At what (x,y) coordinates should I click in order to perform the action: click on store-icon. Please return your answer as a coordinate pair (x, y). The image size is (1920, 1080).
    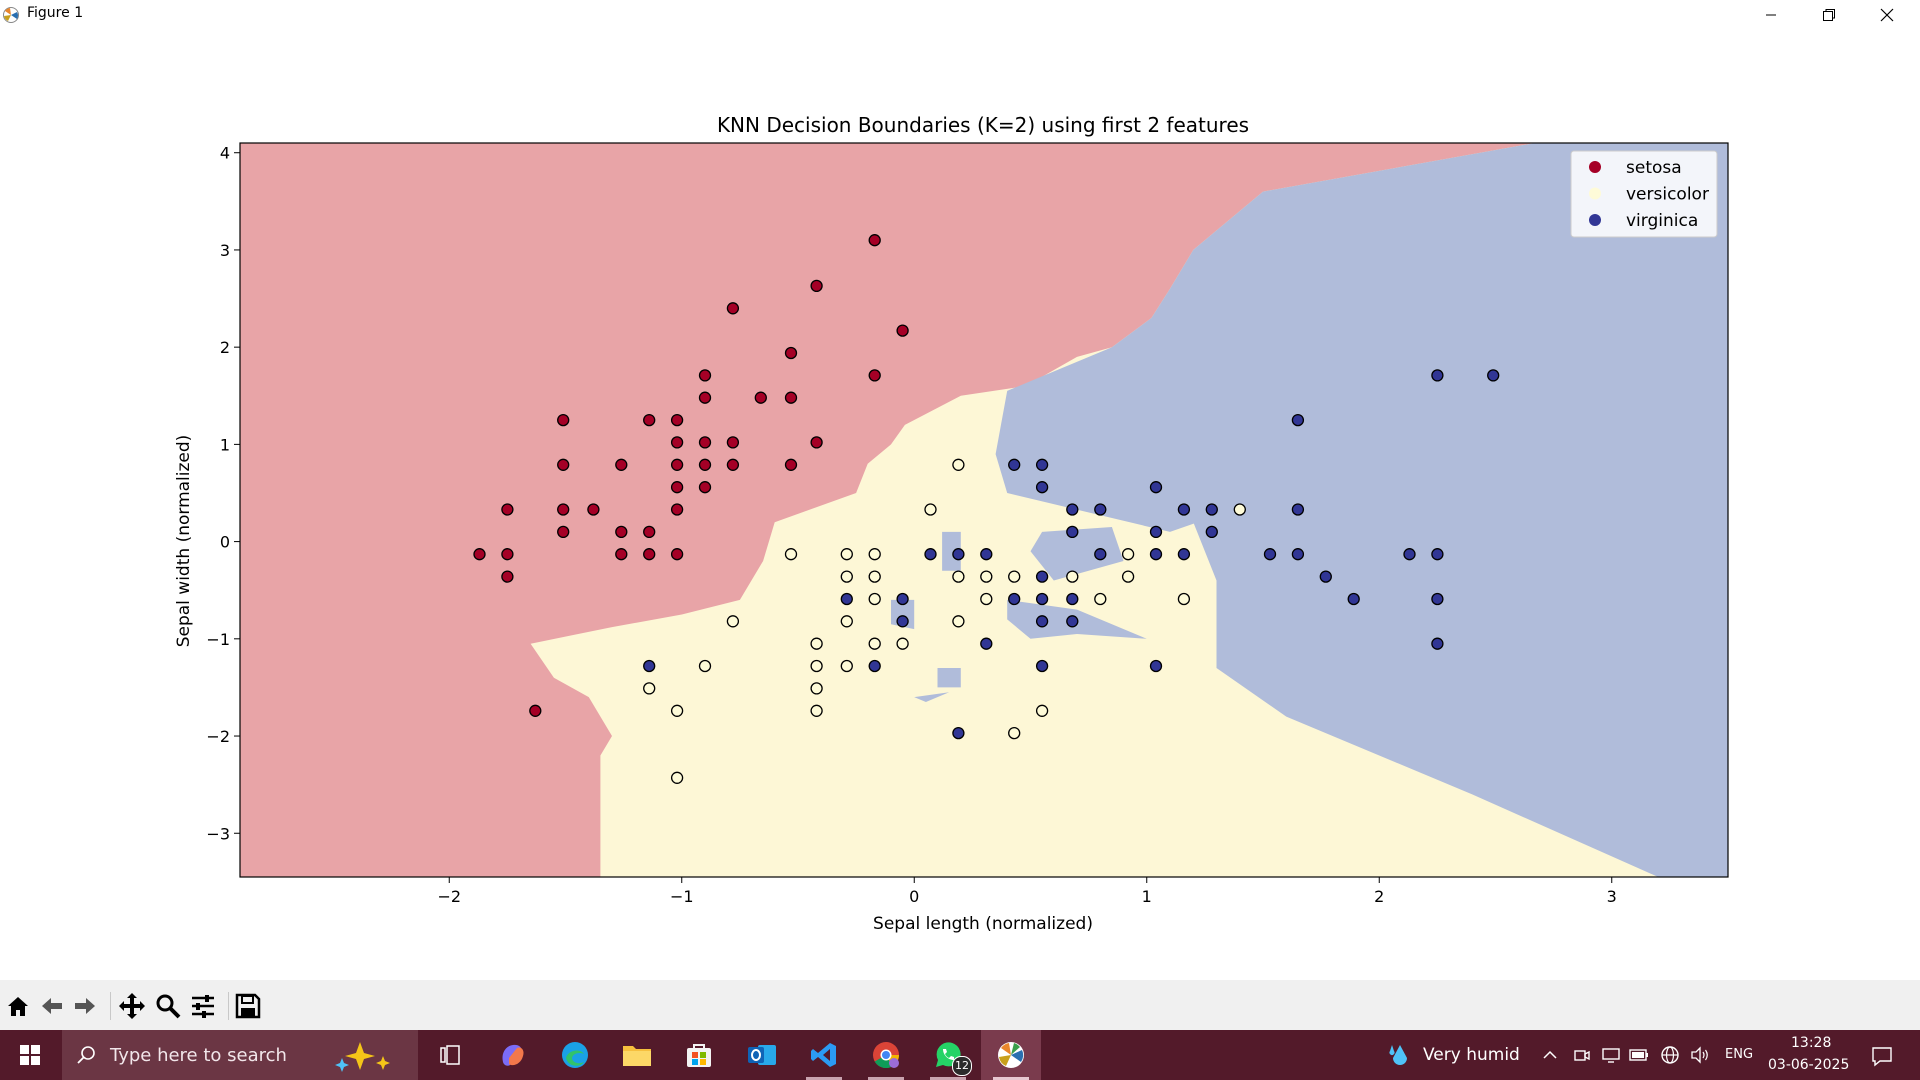
    Looking at the image, I should click on (699, 1055).